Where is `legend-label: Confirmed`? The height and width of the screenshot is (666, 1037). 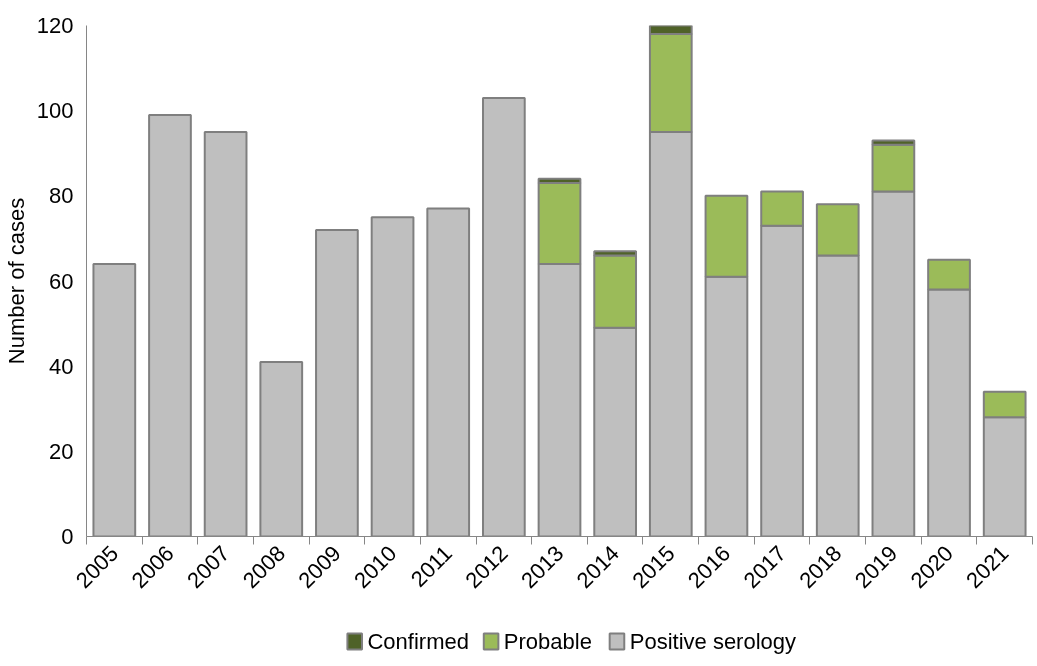 legend-label: Confirmed is located at coordinates (418, 641).